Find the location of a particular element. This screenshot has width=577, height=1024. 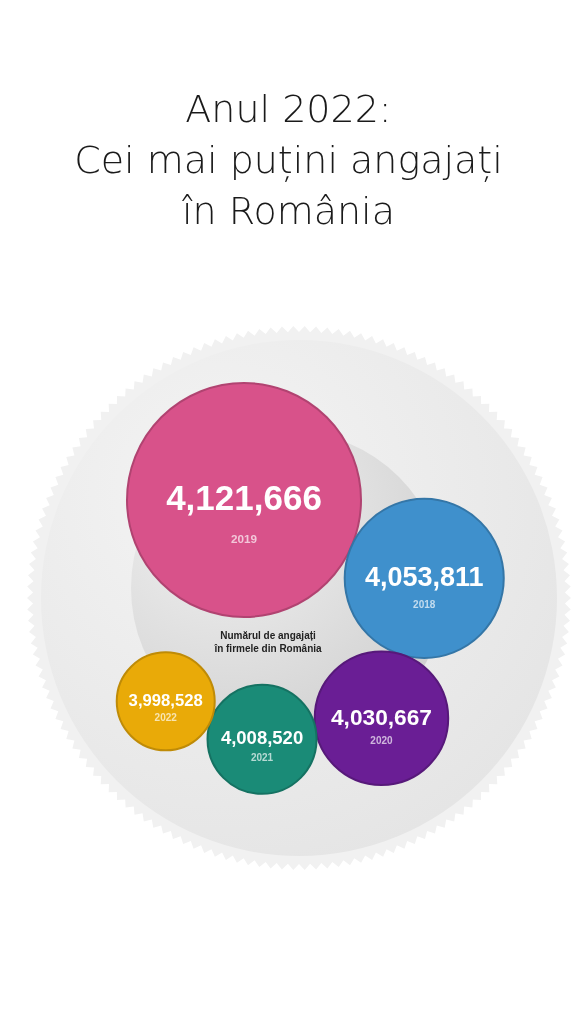

category-label: 2020 is located at coordinates (382, 740).